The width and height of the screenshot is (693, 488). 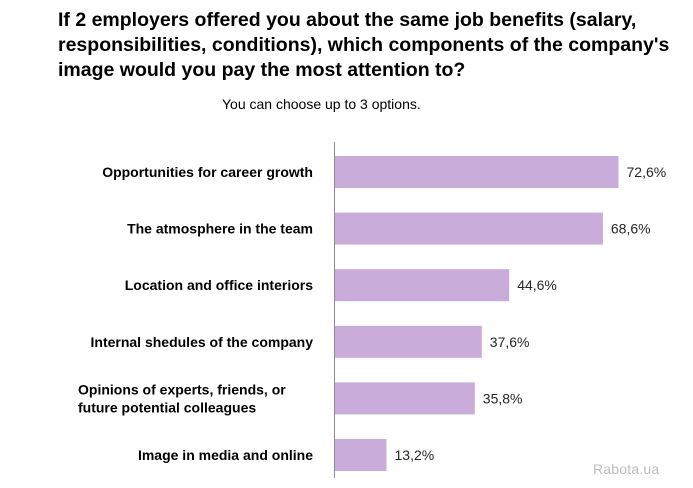 I want to click on watermark-logo: Rabota.ua, so click(x=626, y=469).